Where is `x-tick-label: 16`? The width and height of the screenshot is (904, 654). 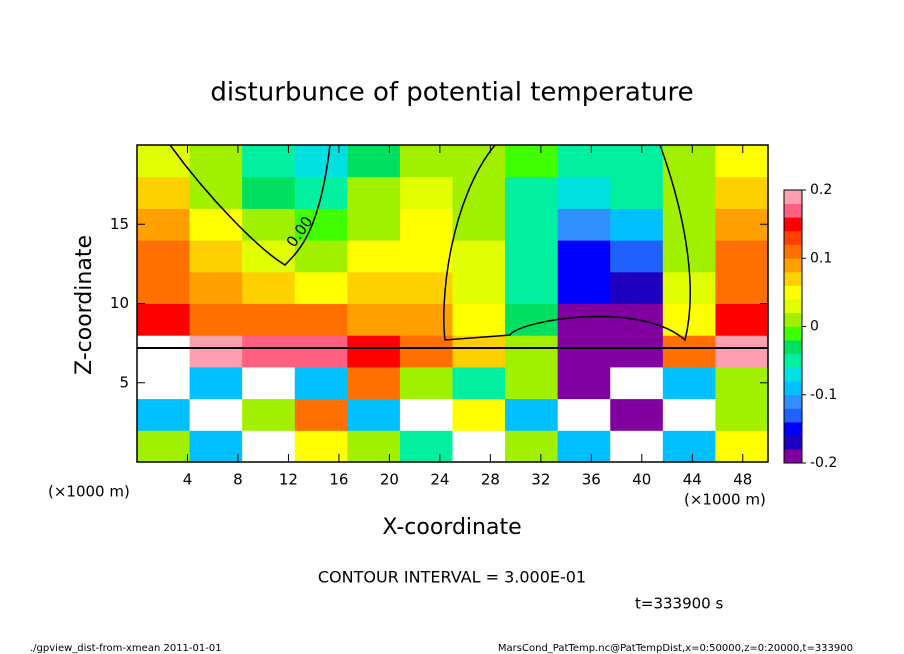 x-tick-label: 16 is located at coordinates (338, 480).